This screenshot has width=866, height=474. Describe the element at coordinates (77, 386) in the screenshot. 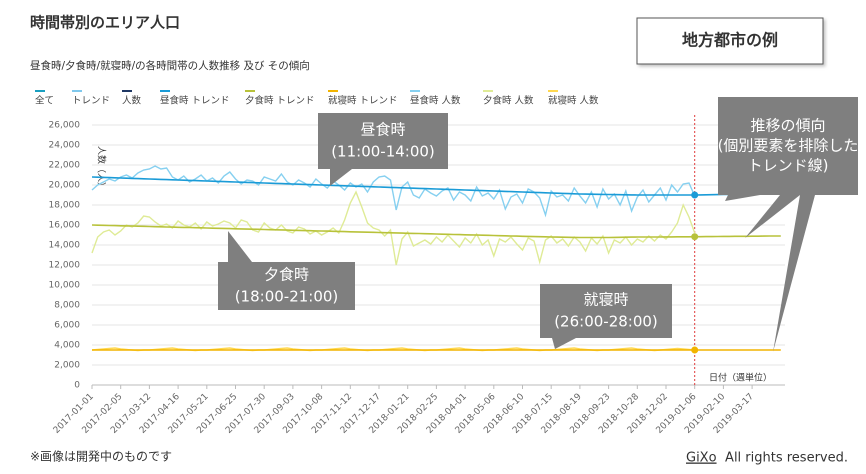

I see `y-tick-label: 0` at that location.